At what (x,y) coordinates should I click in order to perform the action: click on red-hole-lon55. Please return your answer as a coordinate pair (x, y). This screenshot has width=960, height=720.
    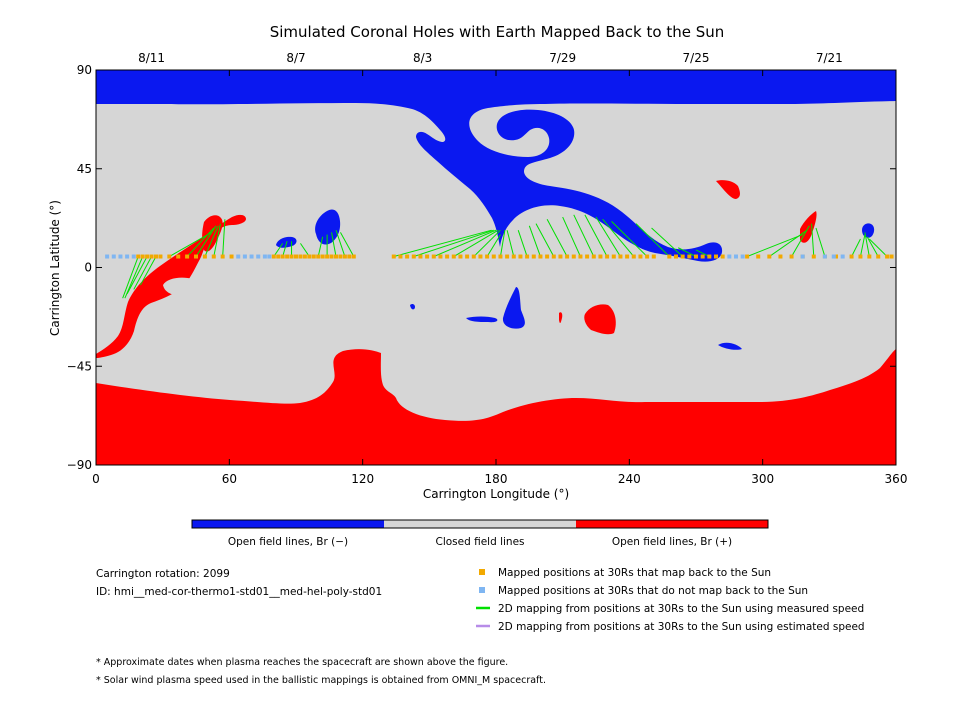
    Looking at the image, I should click on (212, 233).